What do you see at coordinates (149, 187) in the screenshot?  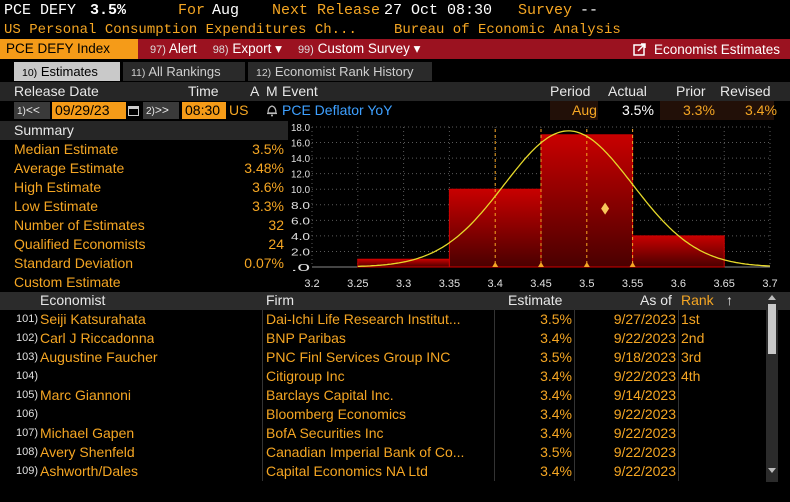 I see `summary-row: High Estimate 3.6%` at bounding box center [149, 187].